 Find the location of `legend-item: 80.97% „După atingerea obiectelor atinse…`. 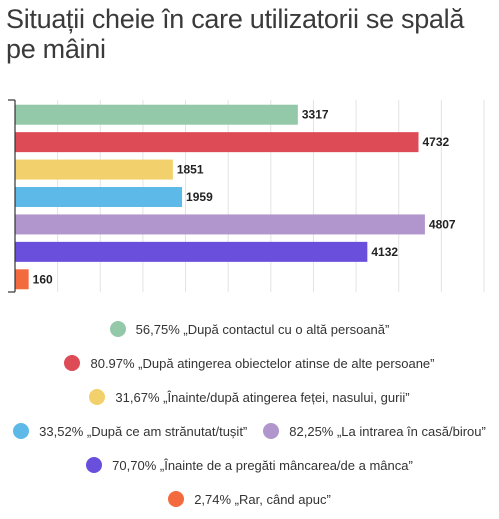

legend-item: 80.97% „După atingerea obiectelor atinse… is located at coordinates (249, 363).